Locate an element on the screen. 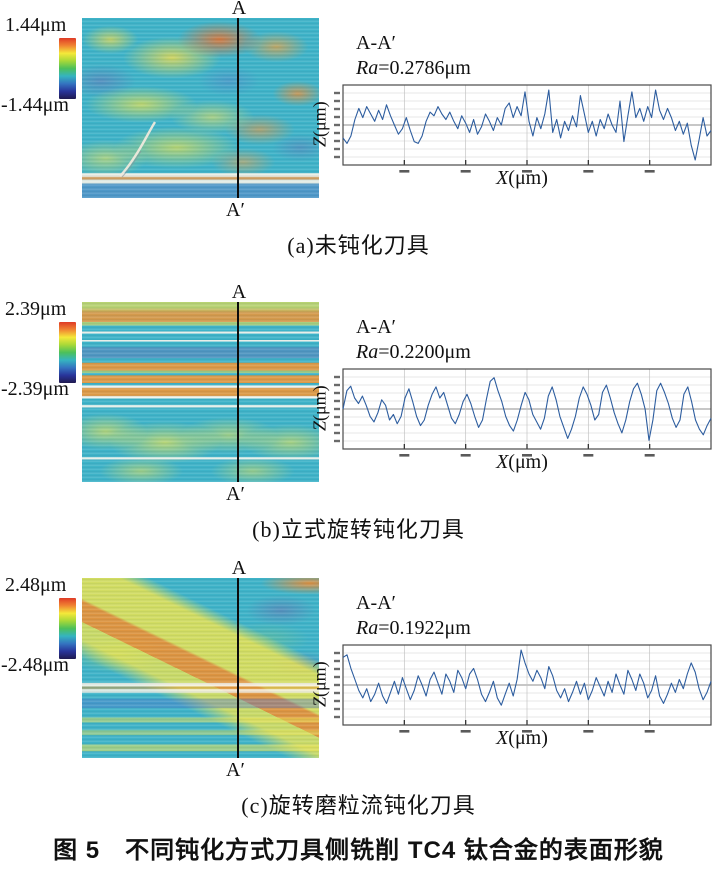 This screenshot has height=876, width=717. ra-label: Ra=0.1922μm is located at coordinates (413, 628).